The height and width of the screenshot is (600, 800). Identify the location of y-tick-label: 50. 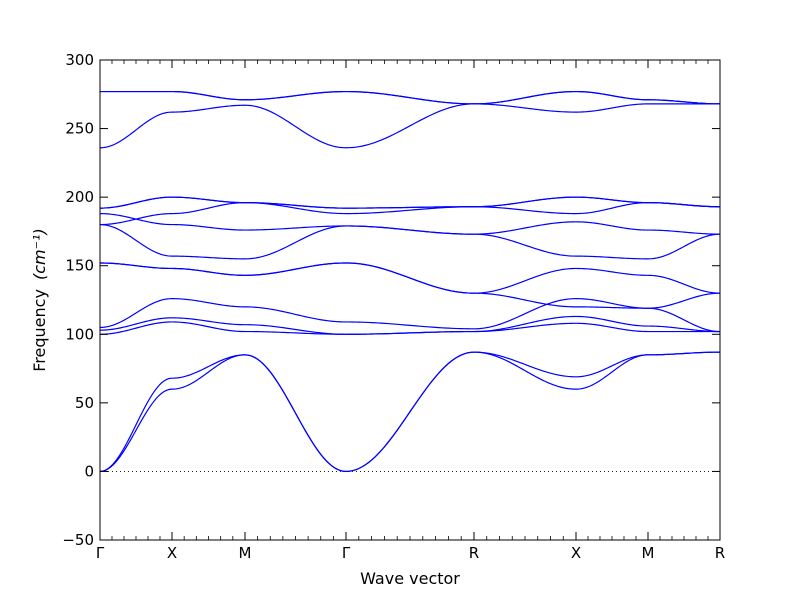
(84, 403).